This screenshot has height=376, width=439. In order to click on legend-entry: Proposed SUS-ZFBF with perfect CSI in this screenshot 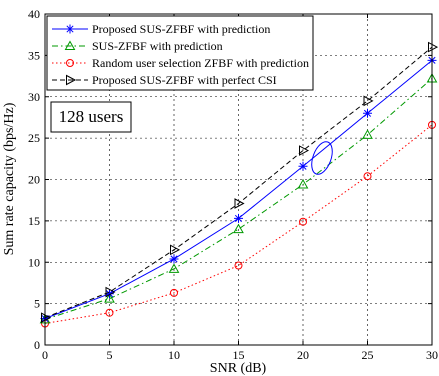, I will do `click(164, 80)`.